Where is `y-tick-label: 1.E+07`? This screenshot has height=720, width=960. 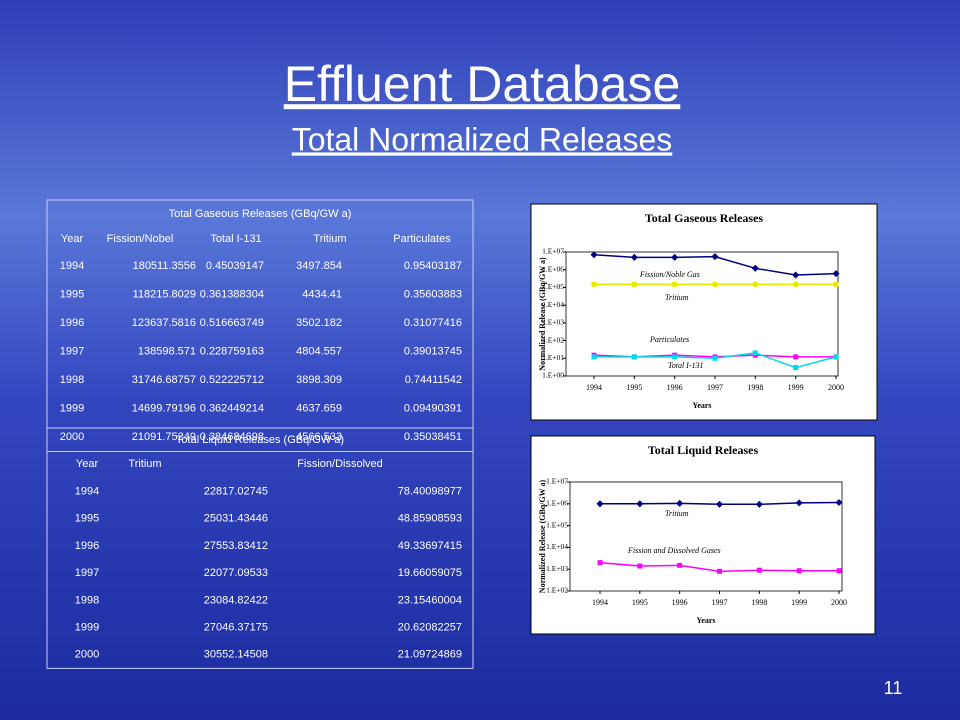 y-tick-label: 1.E+07 is located at coordinates (553, 251).